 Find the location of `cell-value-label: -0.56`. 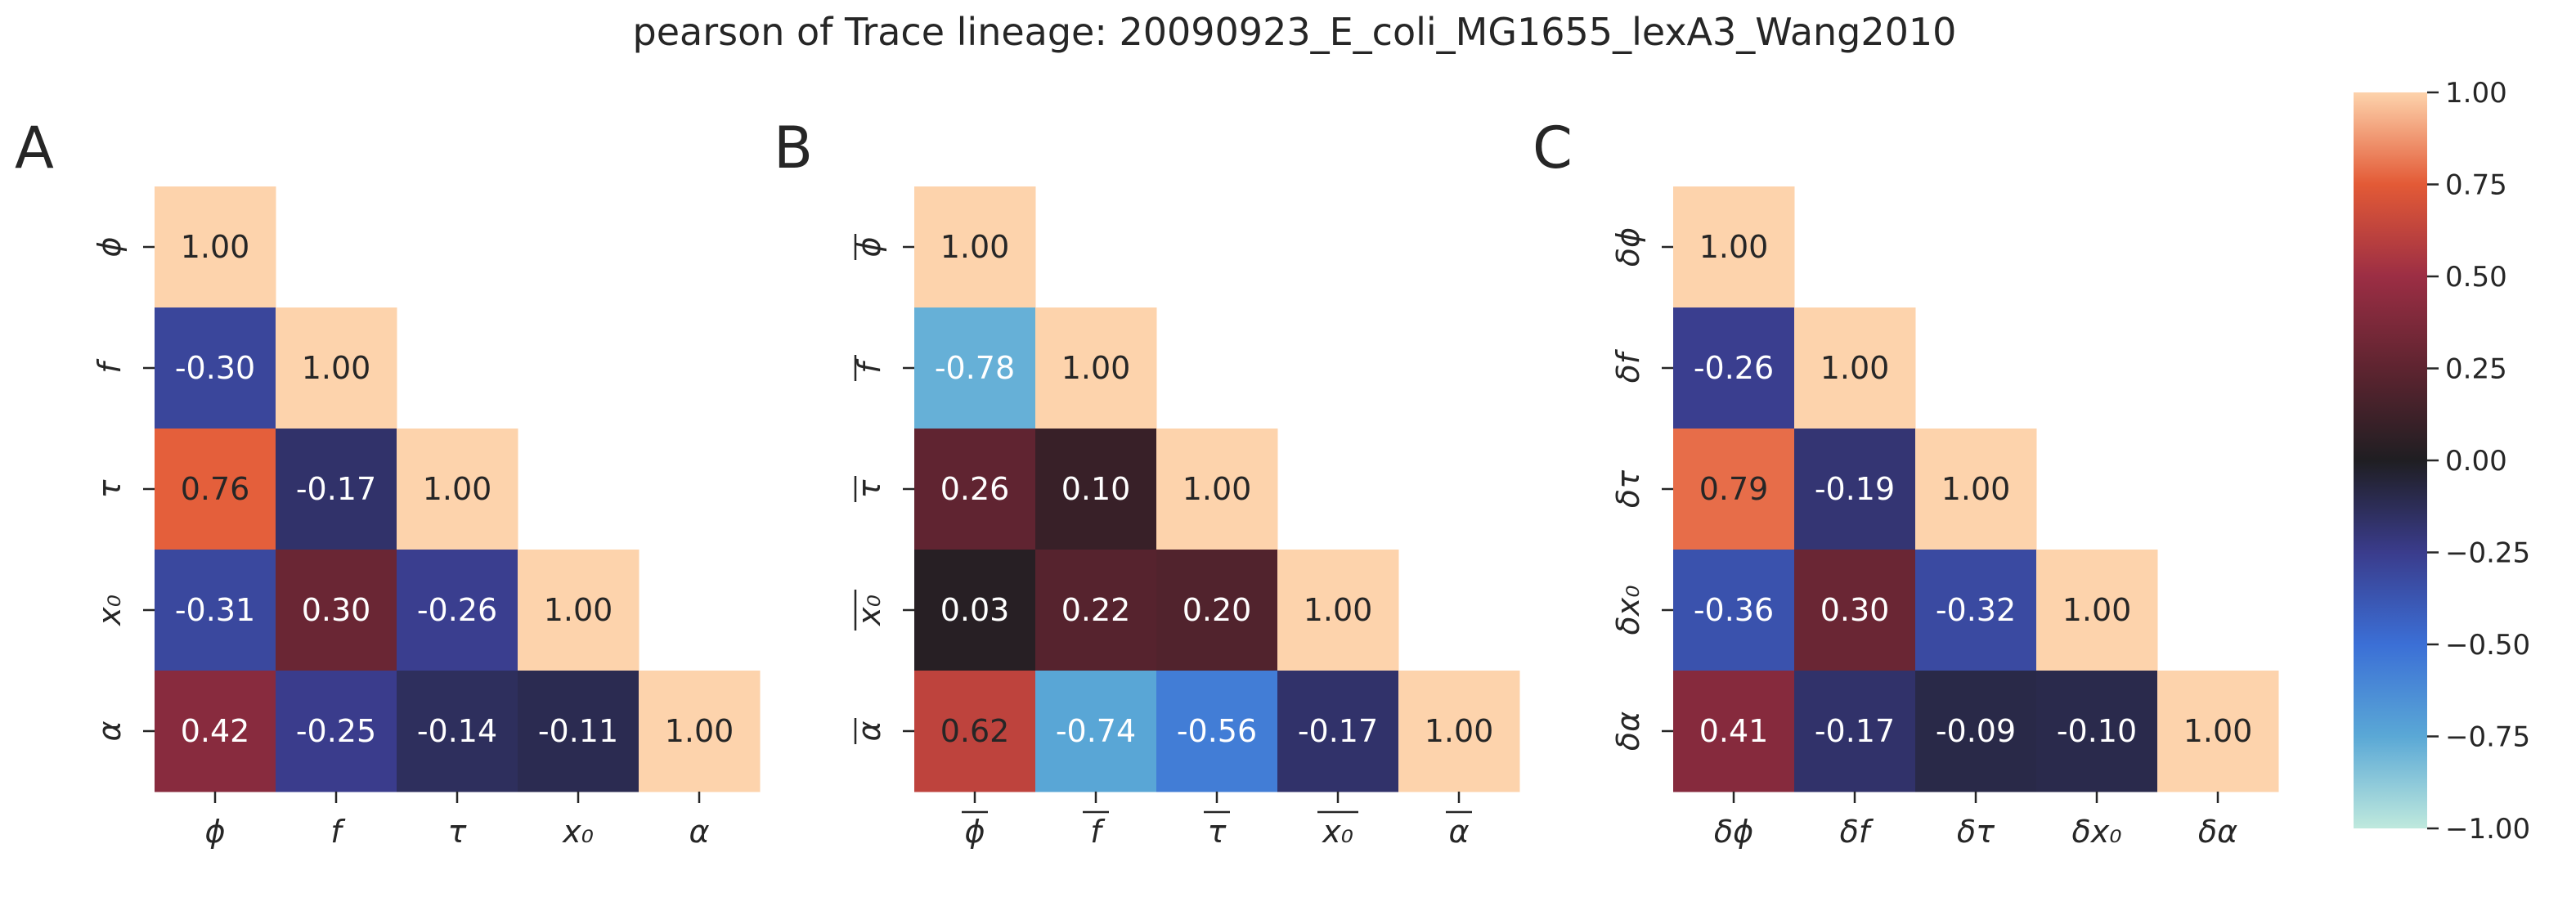

cell-value-label: -0.56 is located at coordinates (1217, 731).